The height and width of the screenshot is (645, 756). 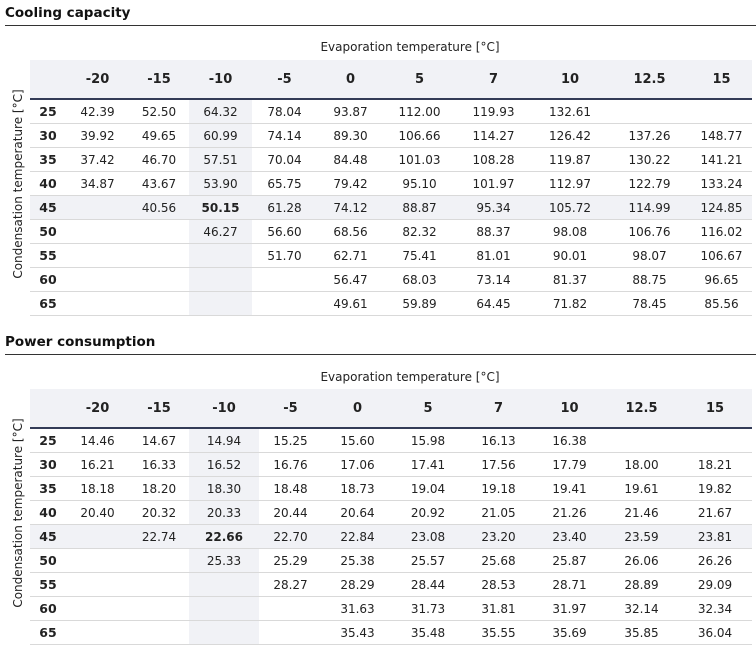 What do you see at coordinates (493, 159) in the screenshot?
I see `table-cell: 108.28` at bounding box center [493, 159].